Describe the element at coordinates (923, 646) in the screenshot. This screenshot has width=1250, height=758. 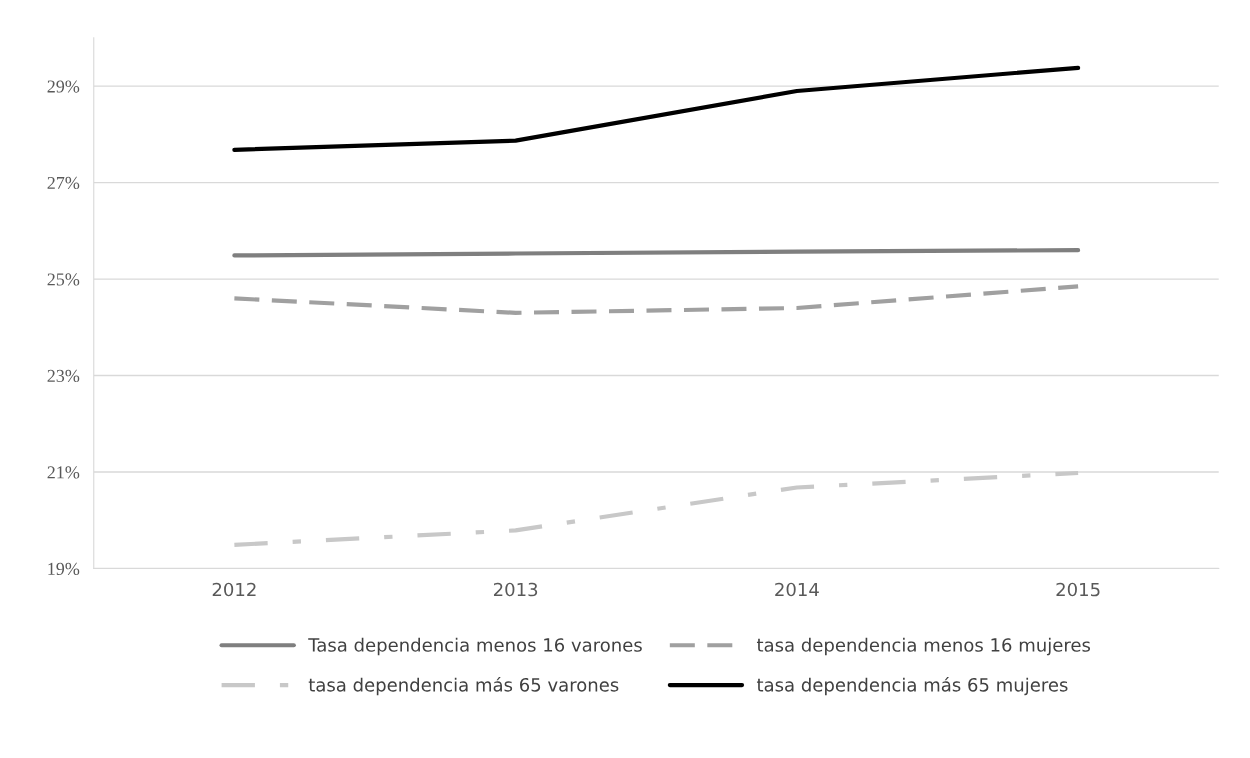
I see `legend-label: tasa dependencia menos 16 mujeres` at that location.